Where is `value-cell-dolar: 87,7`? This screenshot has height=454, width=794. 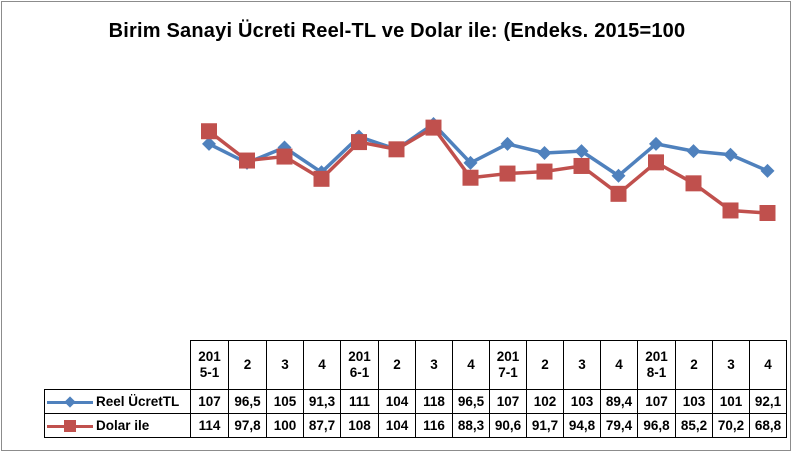
value-cell-dolar: 87,7 is located at coordinates (322, 425).